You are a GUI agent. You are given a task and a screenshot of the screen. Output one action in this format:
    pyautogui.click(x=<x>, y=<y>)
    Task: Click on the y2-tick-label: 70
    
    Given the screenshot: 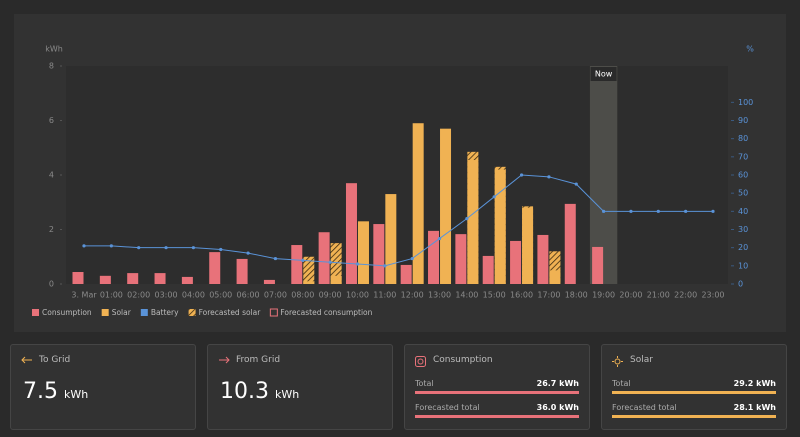 What is the action you would take?
    pyautogui.click(x=743, y=156)
    